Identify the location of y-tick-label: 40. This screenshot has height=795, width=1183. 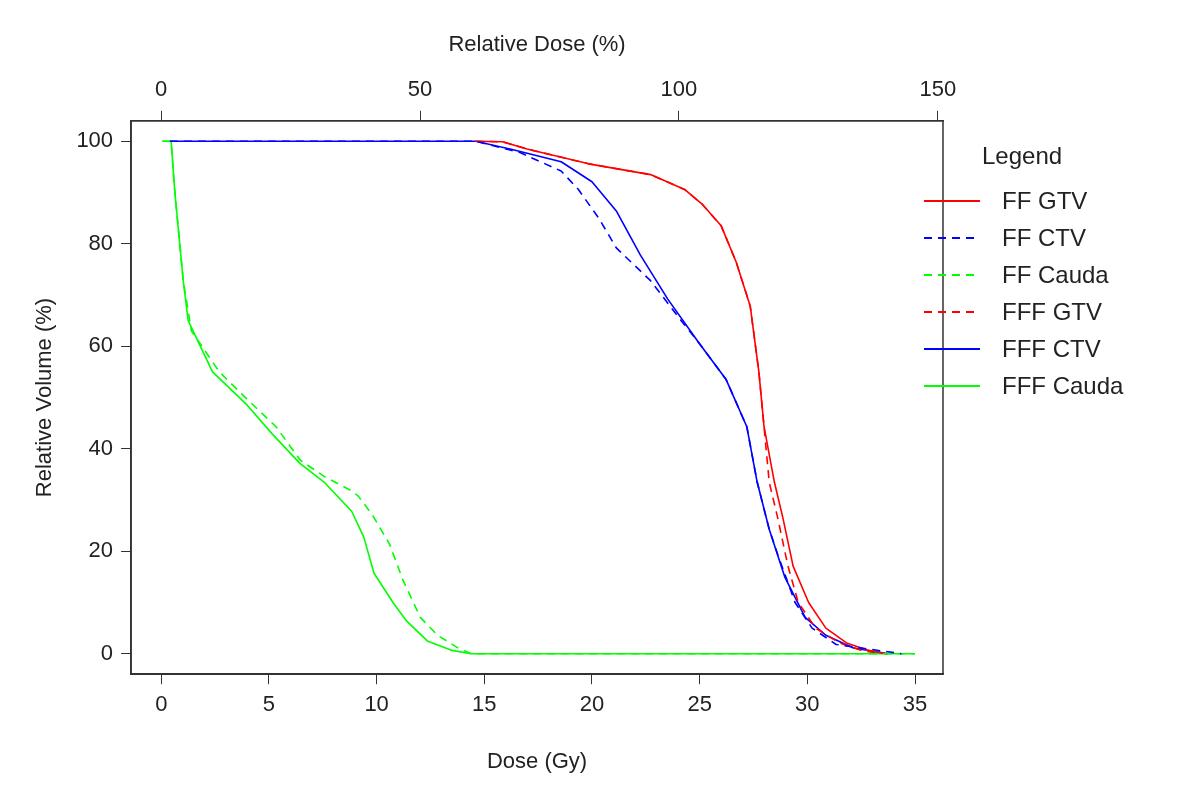
(101, 447).